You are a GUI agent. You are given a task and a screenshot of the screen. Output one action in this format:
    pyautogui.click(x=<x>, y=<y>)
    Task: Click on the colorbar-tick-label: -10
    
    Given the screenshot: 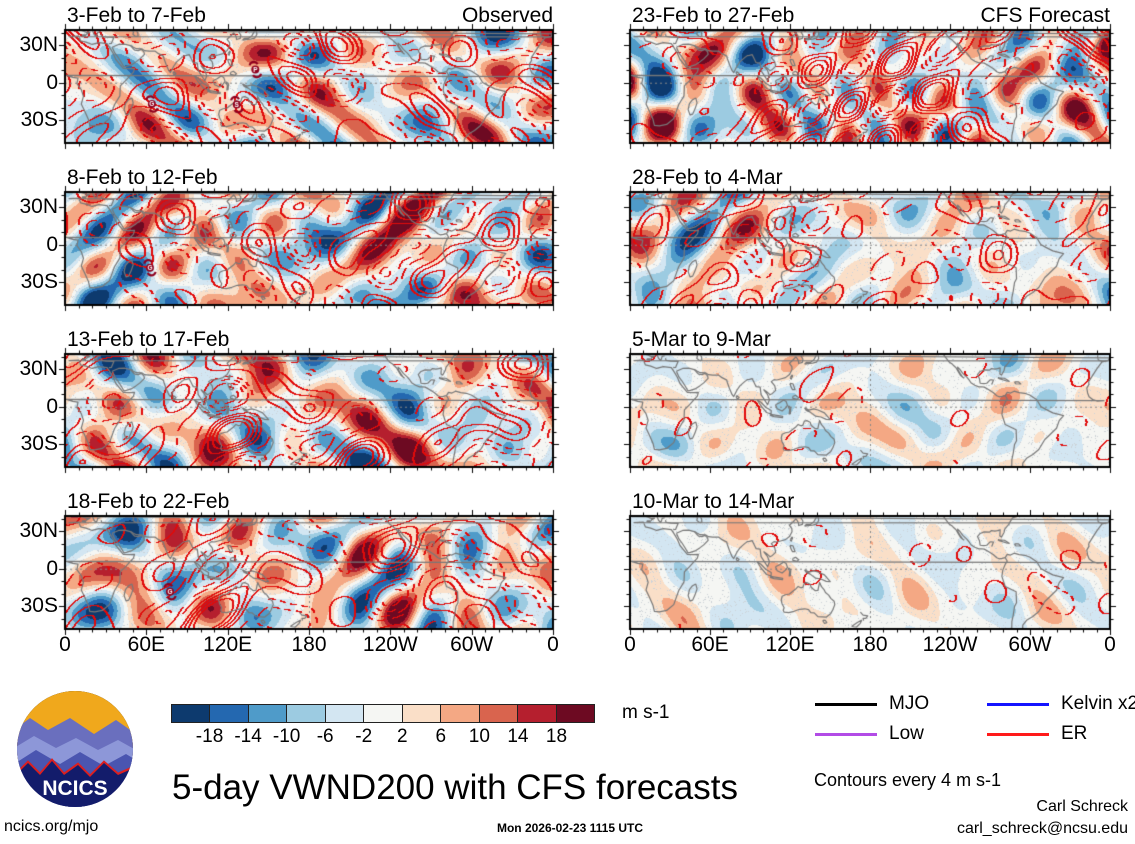 What is the action you would take?
    pyautogui.click(x=286, y=736)
    